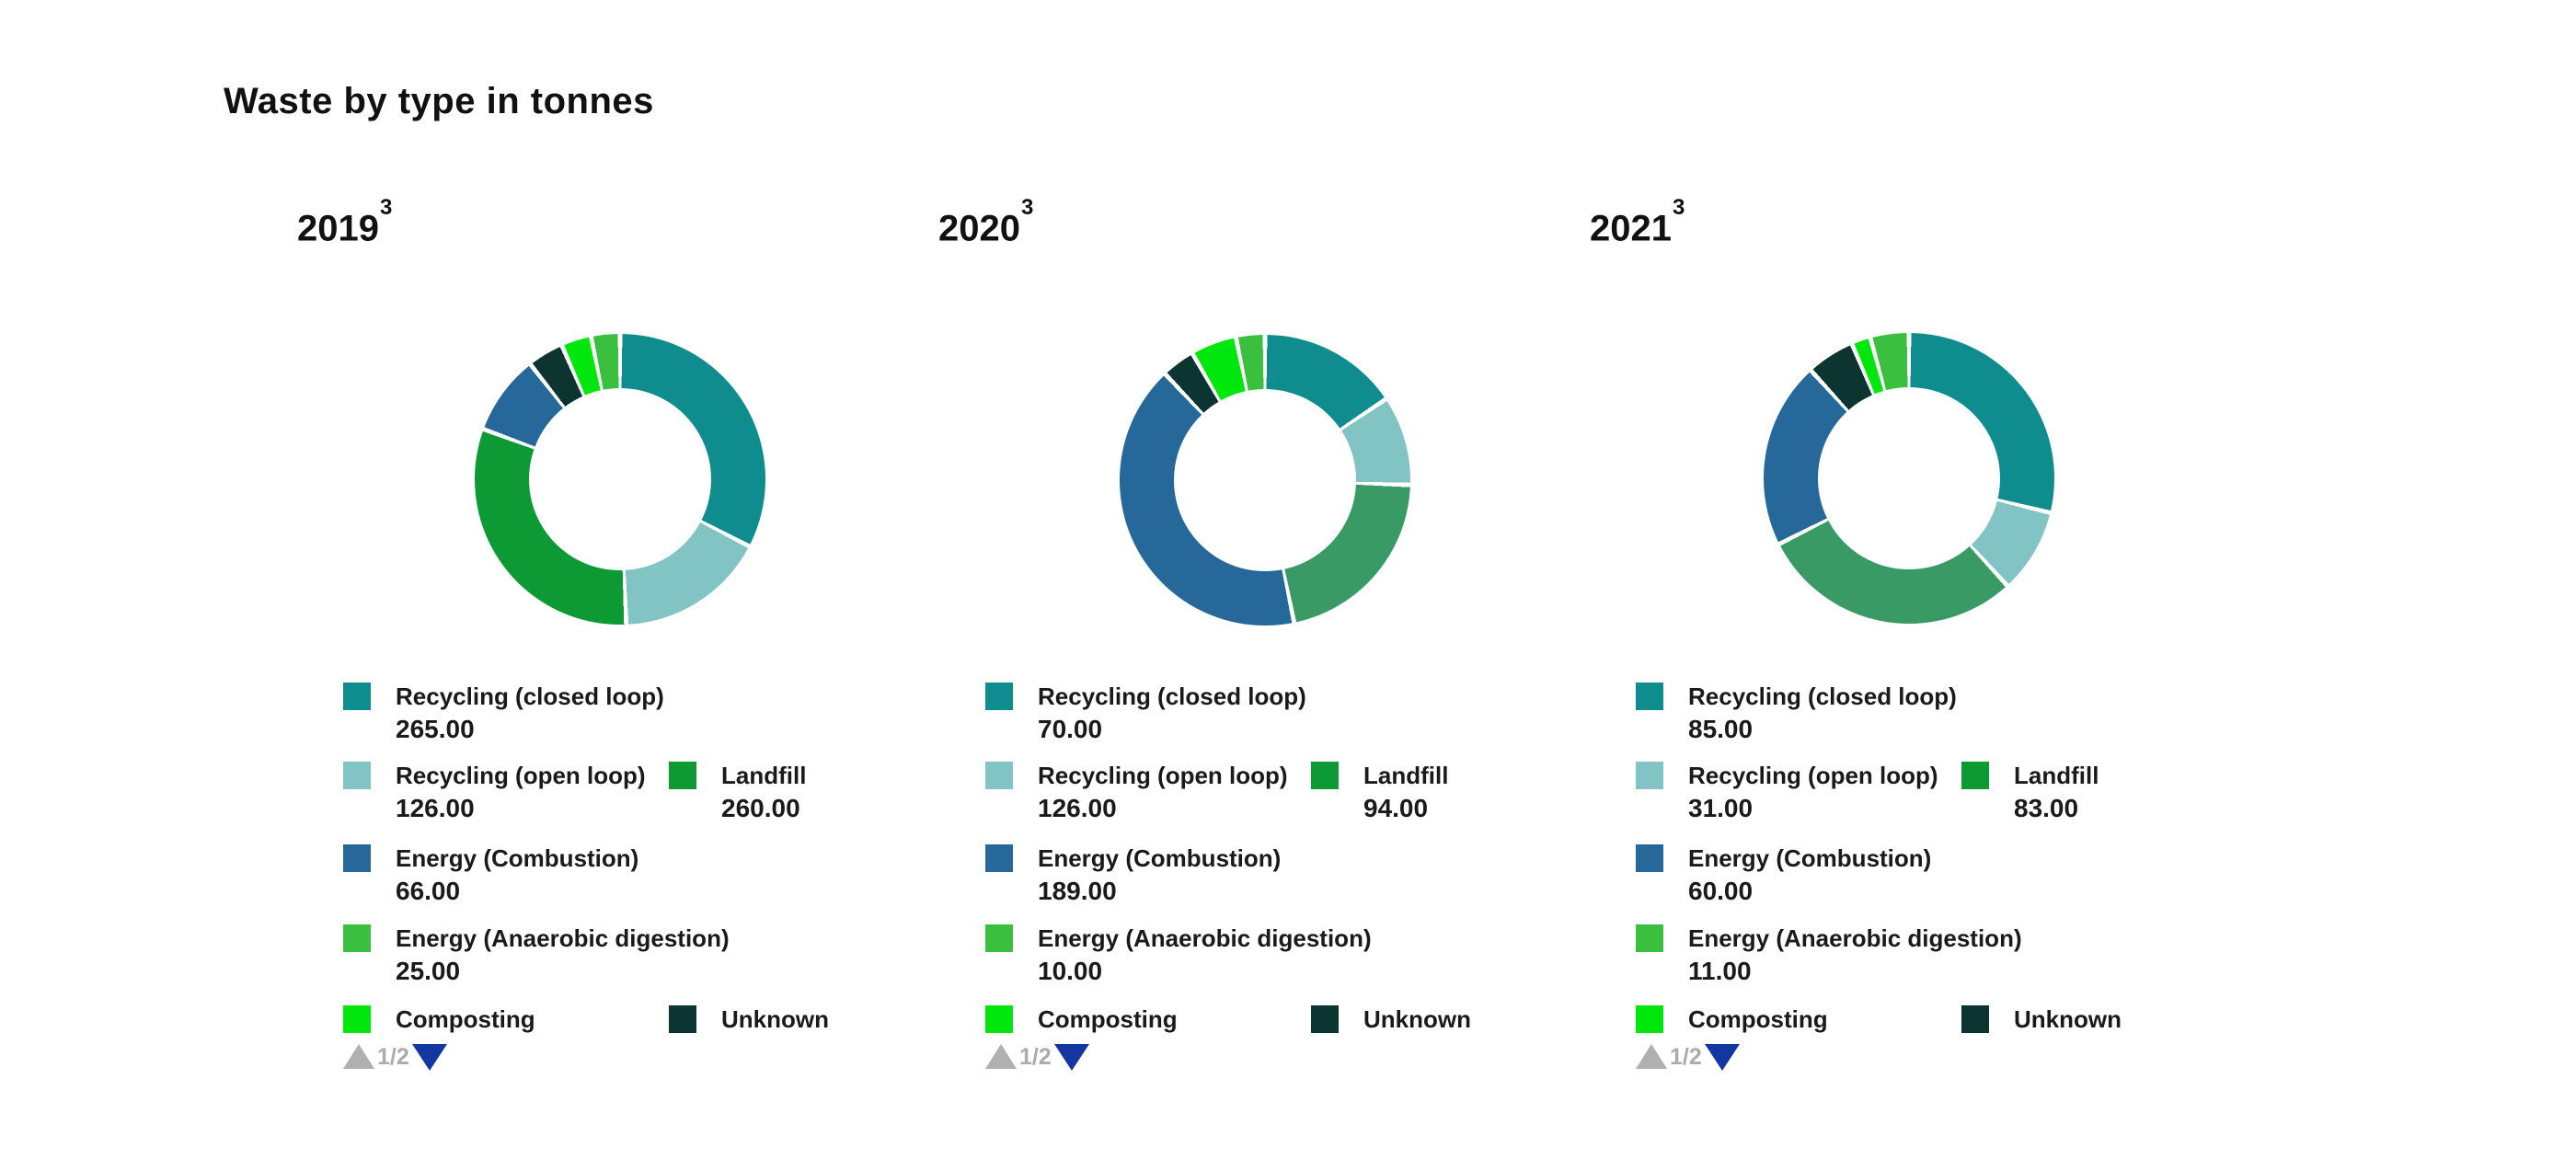 The height and width of the screenshot is (1159, 2576). What do you see at coordinates (1077, 891) in the screenshot?
I see `legend-value: 189.00` at bounding box center [1077, 891].